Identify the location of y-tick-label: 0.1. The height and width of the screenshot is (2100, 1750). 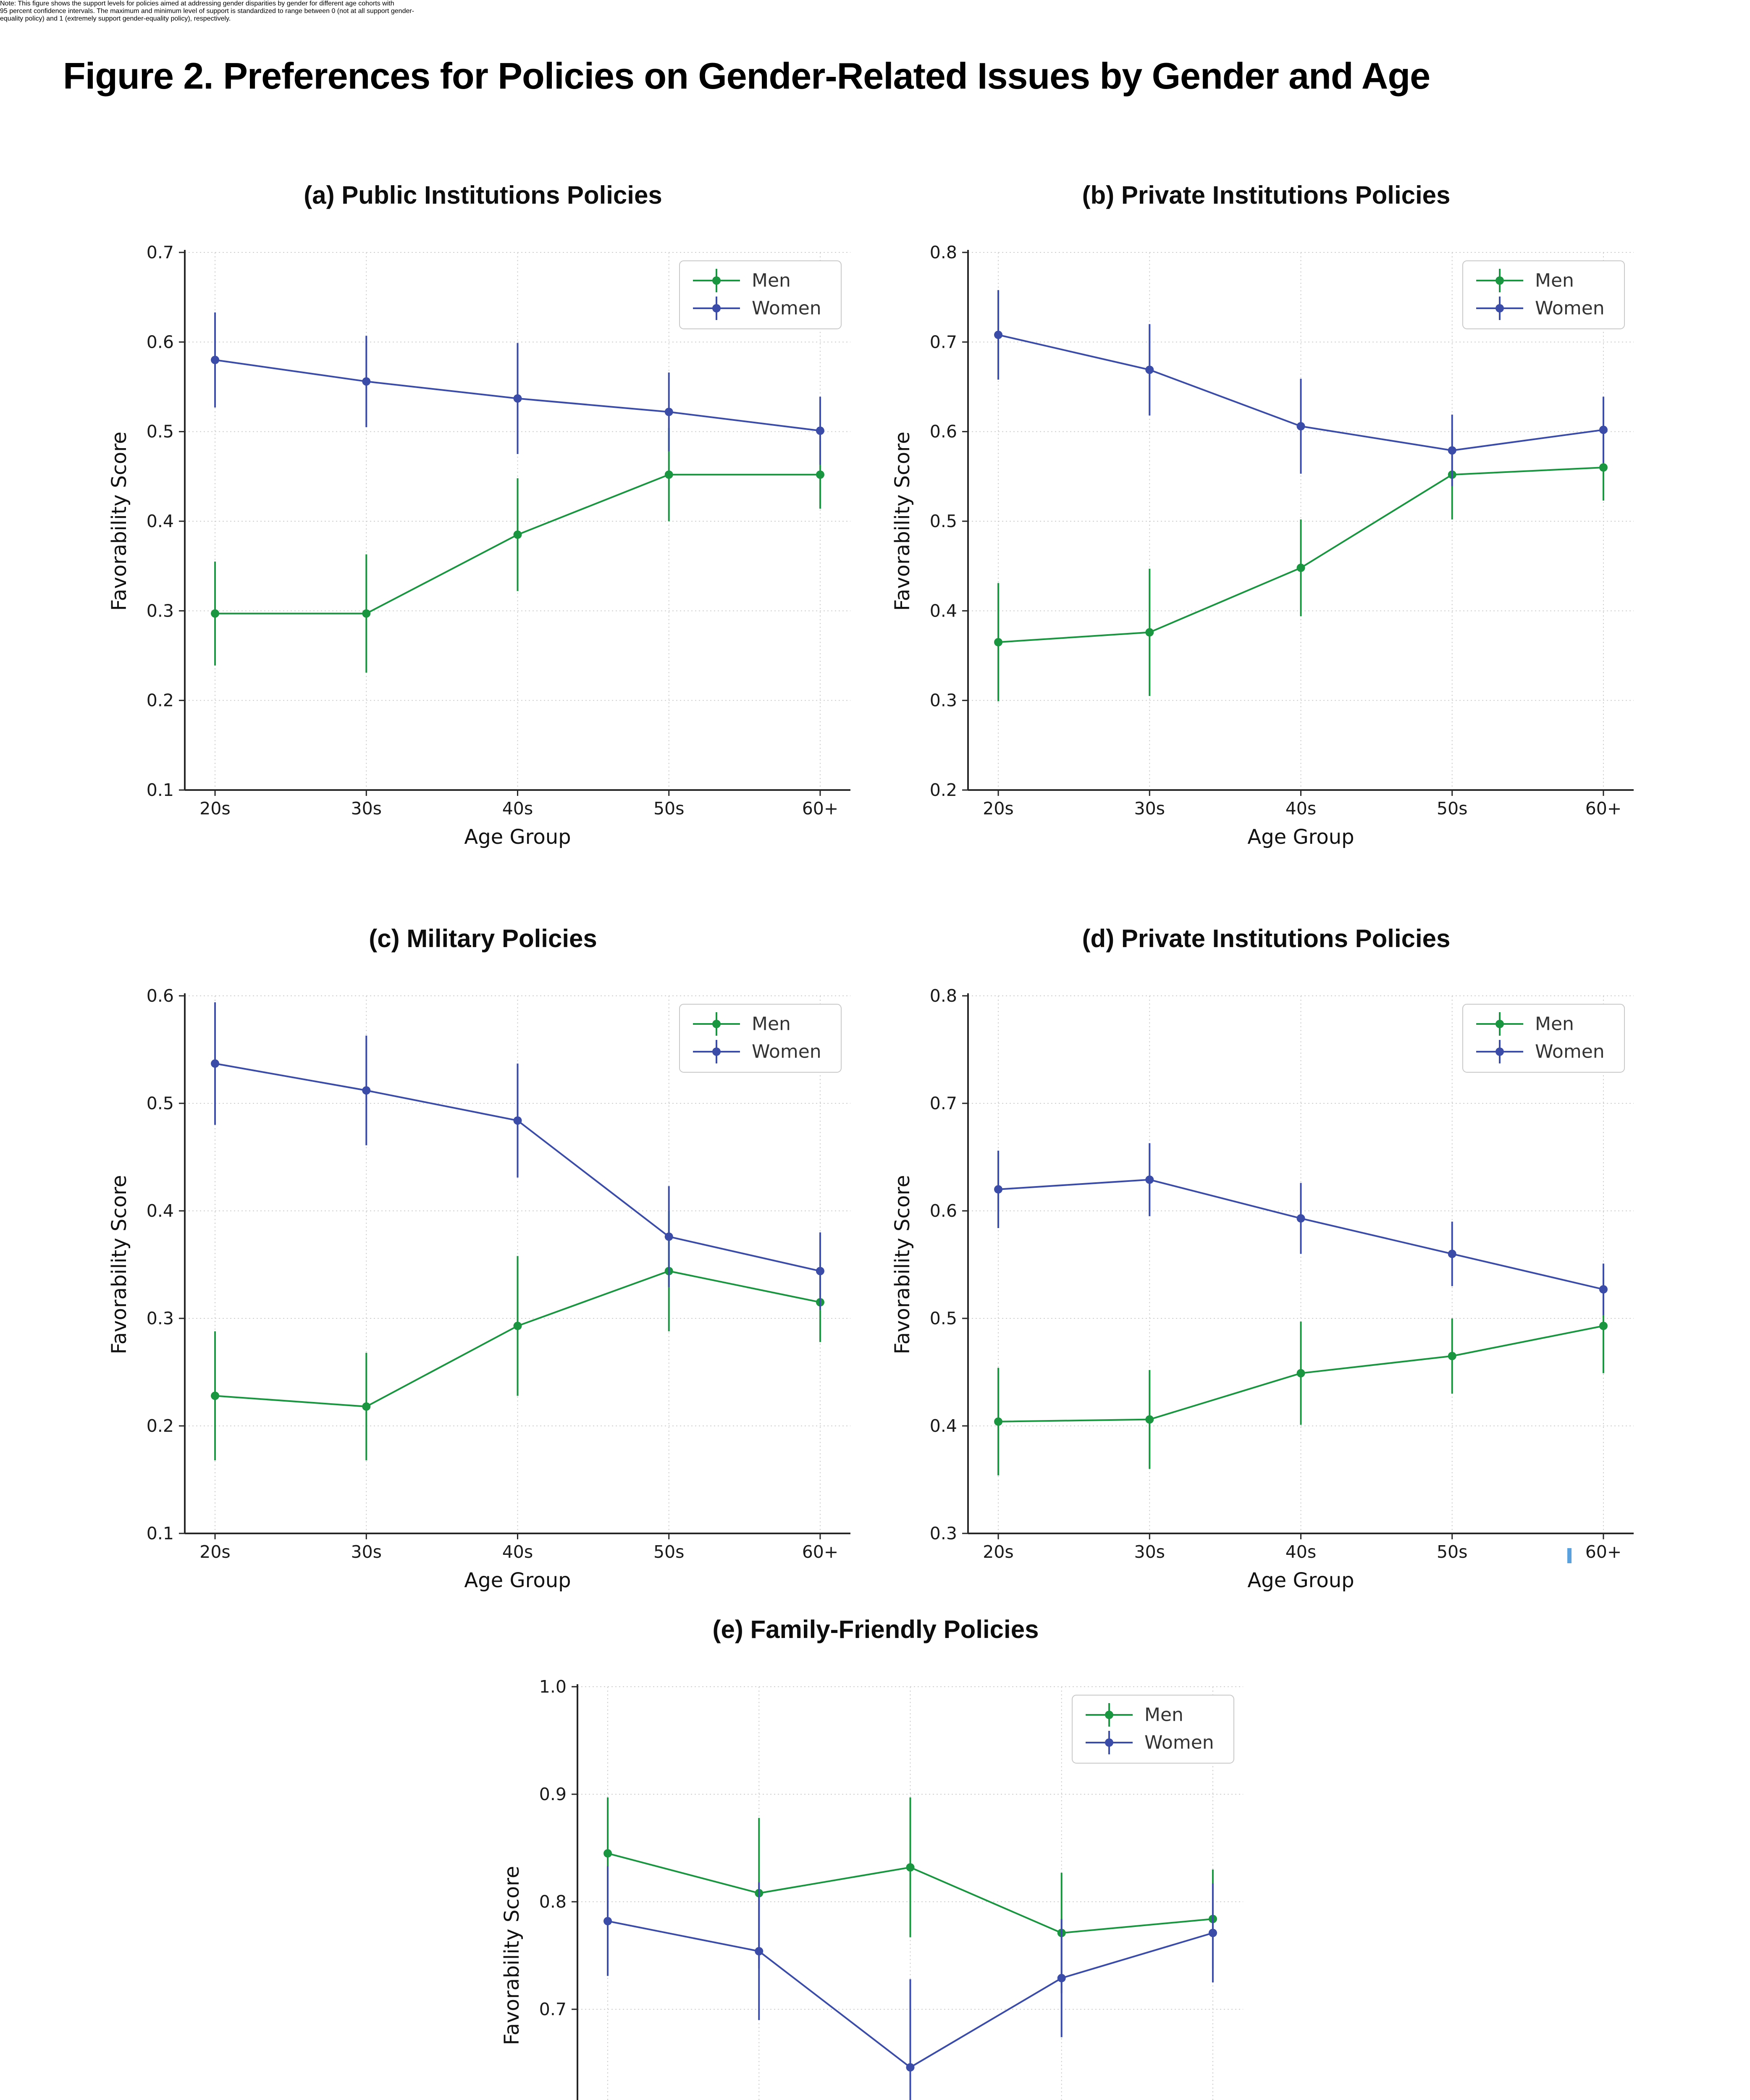
(160, 1533).